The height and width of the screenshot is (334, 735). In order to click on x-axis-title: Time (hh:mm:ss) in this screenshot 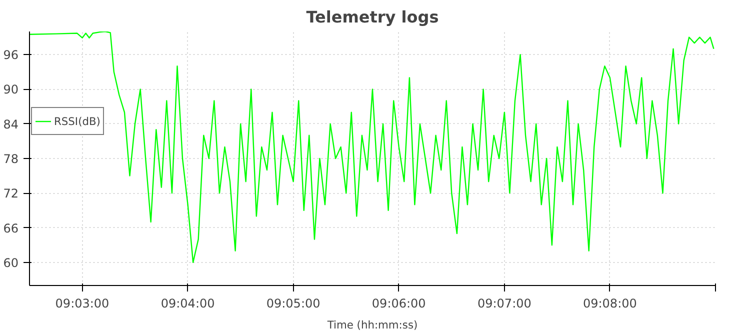, I will do `click(372, 325)`.